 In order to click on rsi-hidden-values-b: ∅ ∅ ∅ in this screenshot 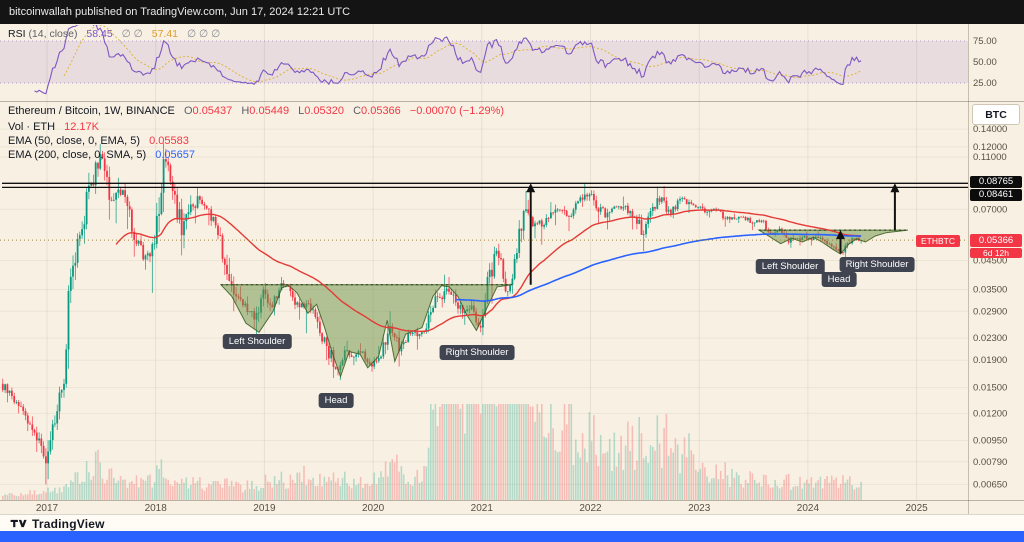, I will do `click(203, 34)`.